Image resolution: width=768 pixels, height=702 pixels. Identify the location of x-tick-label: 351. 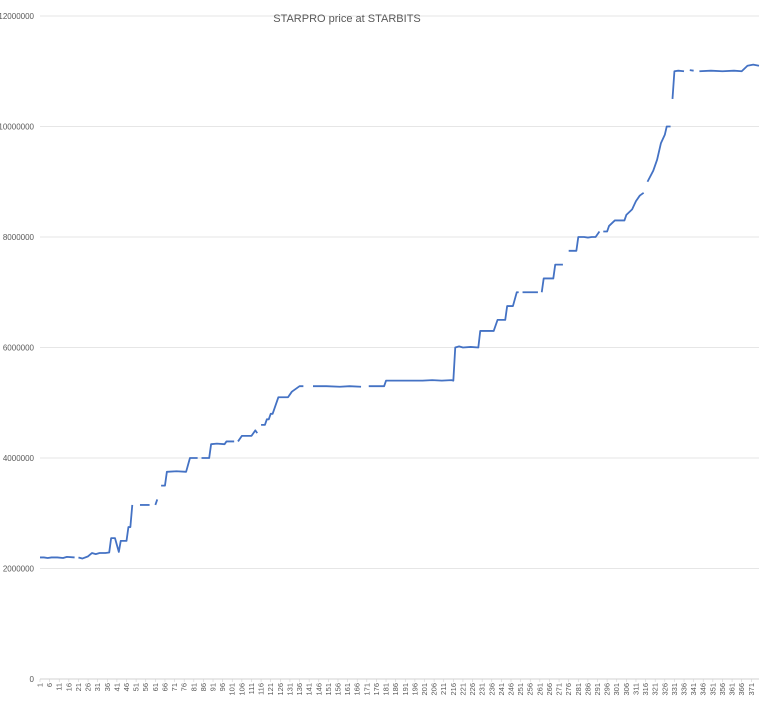
(712, 689).